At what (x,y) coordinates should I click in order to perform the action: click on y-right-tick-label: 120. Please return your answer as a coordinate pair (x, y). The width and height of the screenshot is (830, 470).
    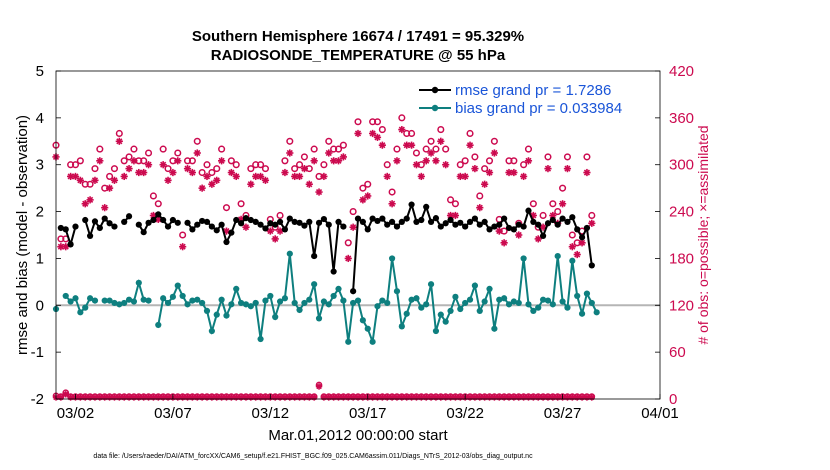
    Looking at the image, I should click on (681, 305).